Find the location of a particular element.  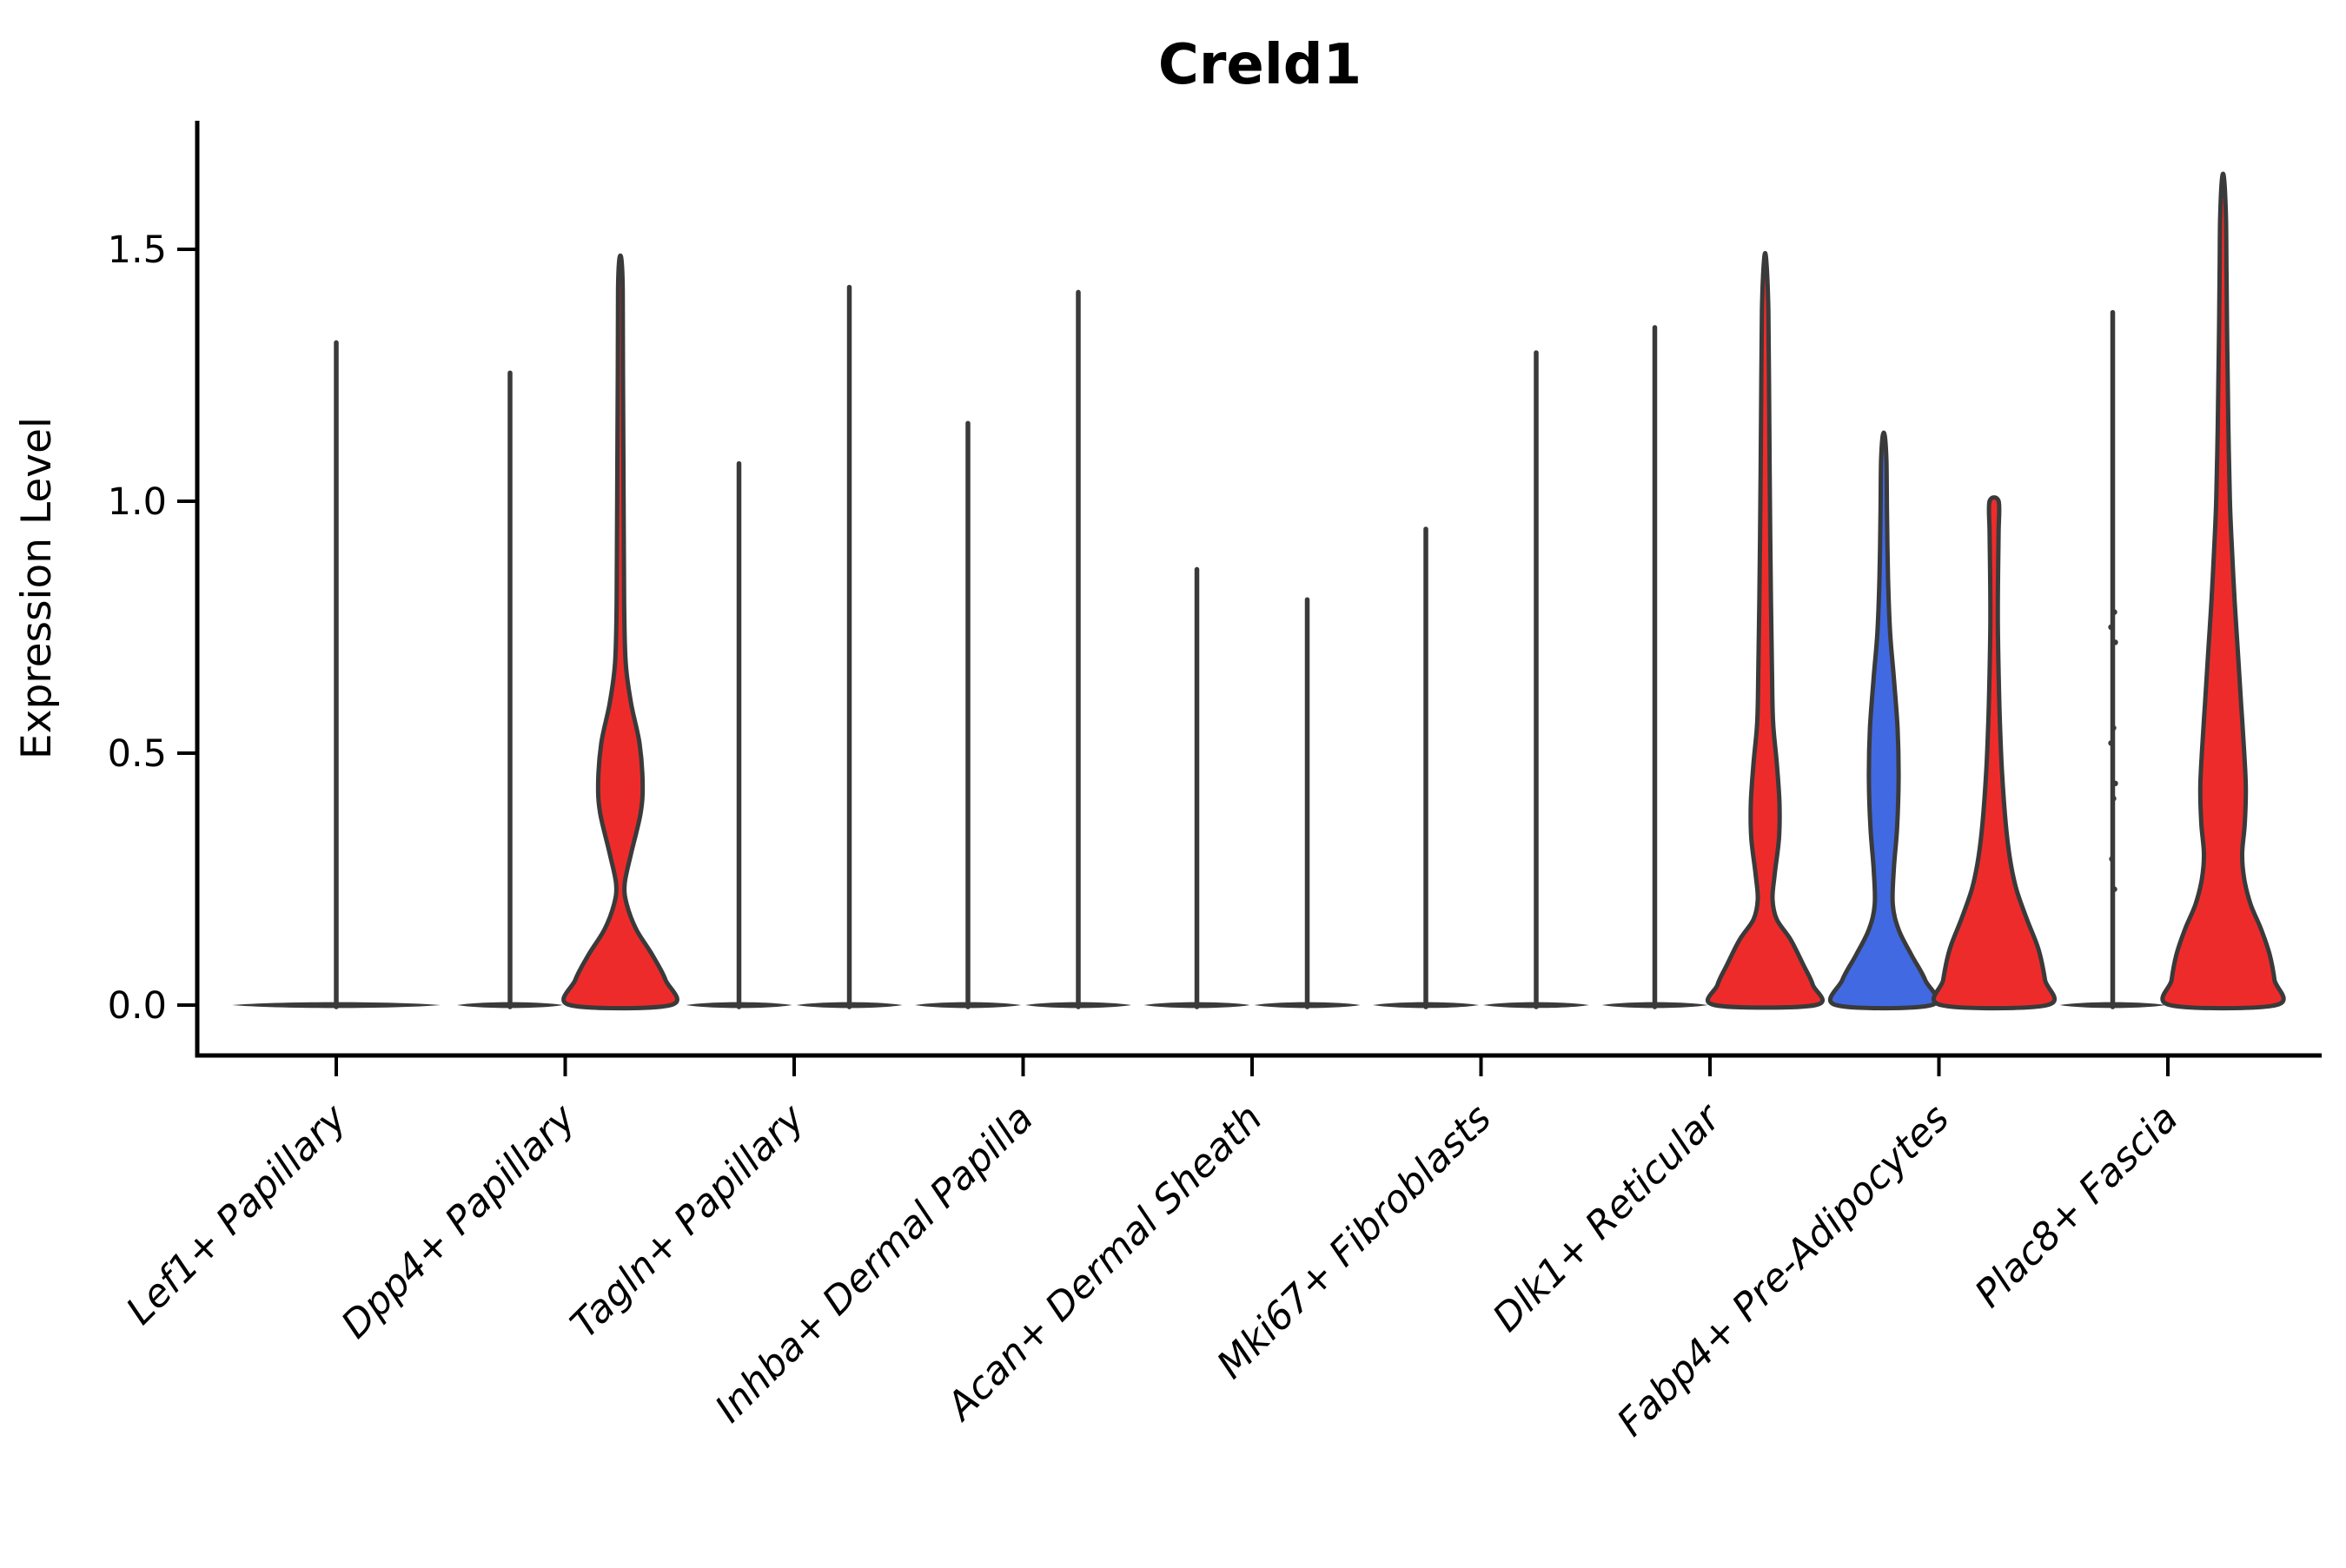

y-tick-label: 0.5 is located at coordinates (137, 754).